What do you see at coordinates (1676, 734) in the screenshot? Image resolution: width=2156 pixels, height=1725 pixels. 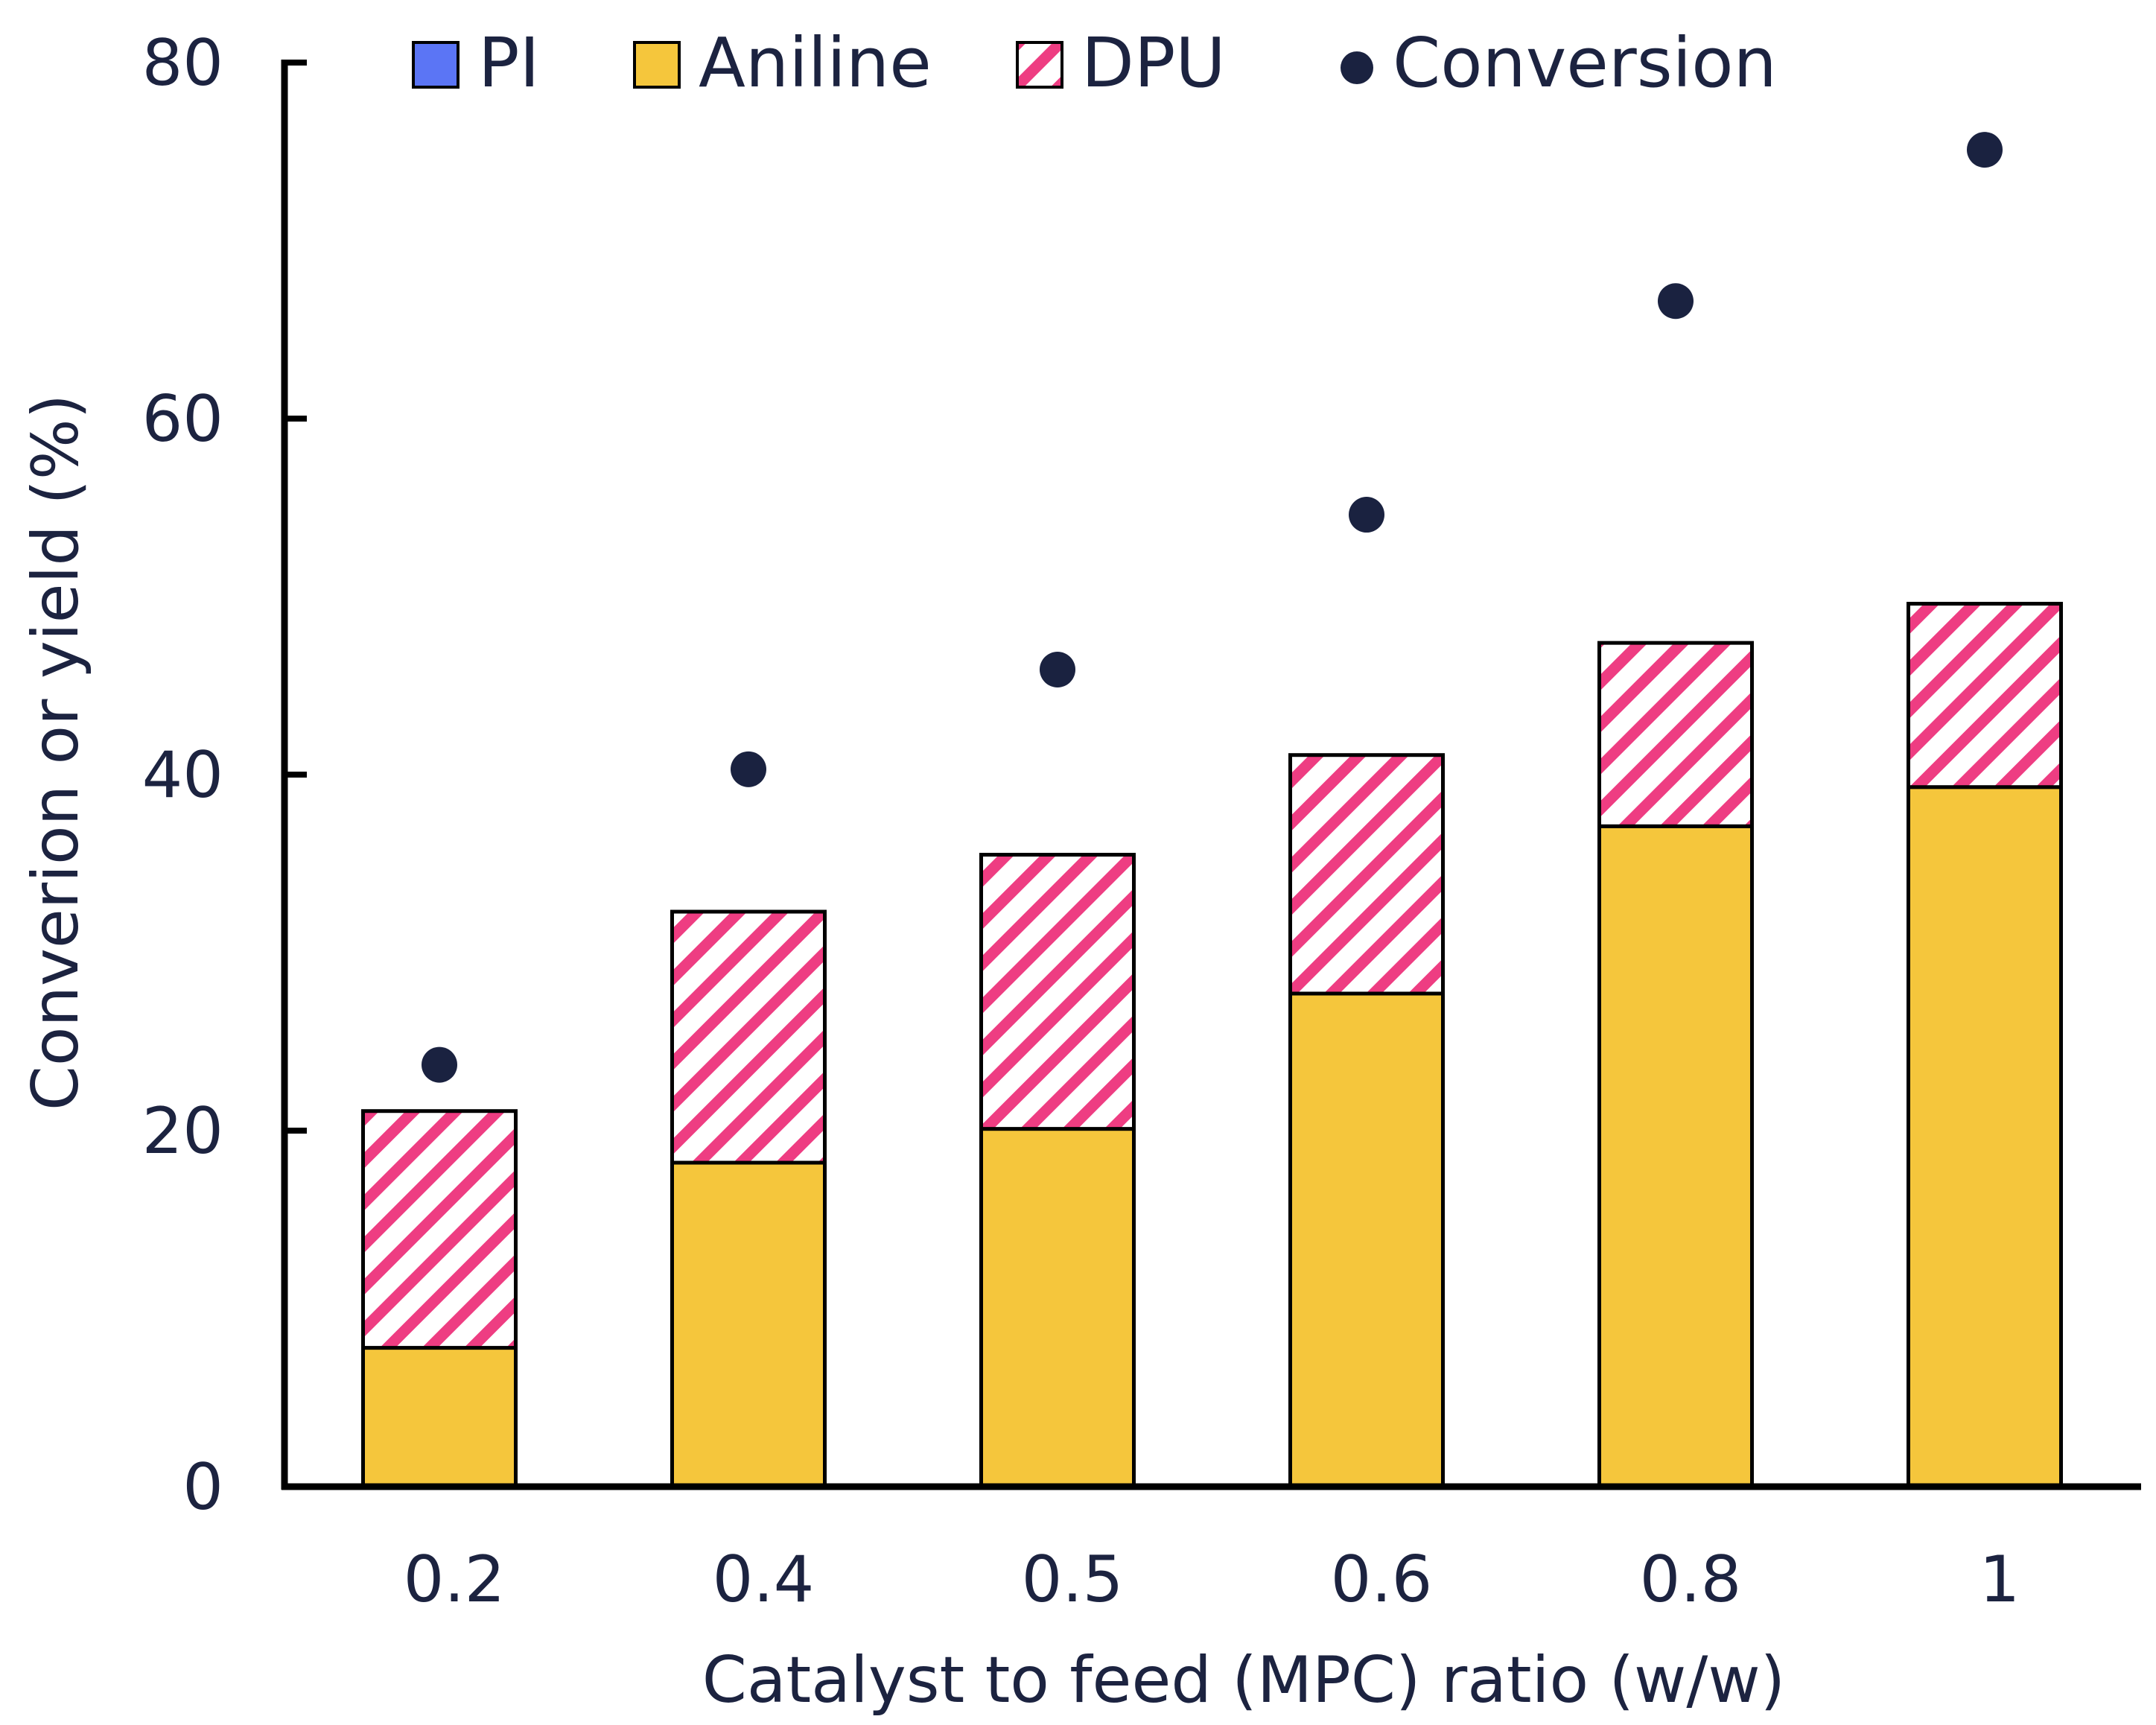 I see `bar-dpu-0.8` at bounding box center [1676, 734].